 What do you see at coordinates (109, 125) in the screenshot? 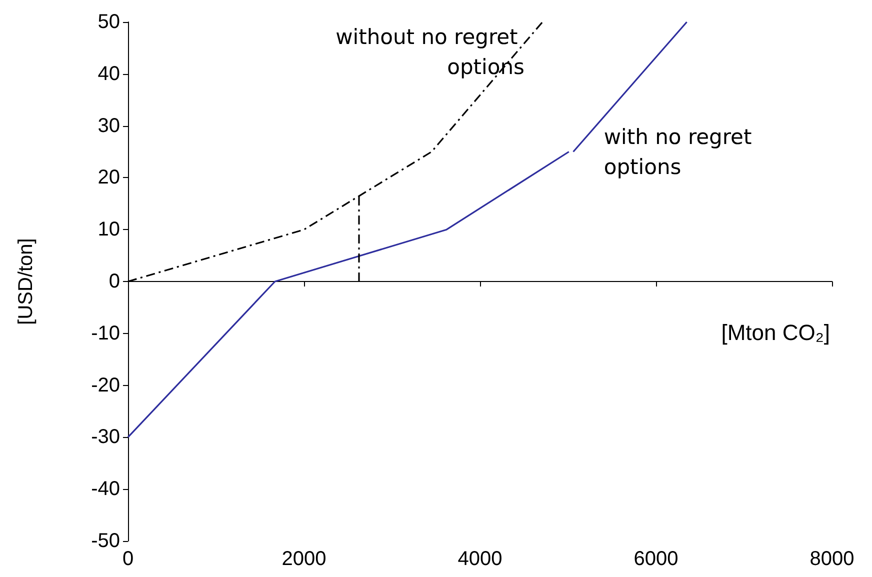
I see `y-tick-label: 30` at bounding box center [109, 125].